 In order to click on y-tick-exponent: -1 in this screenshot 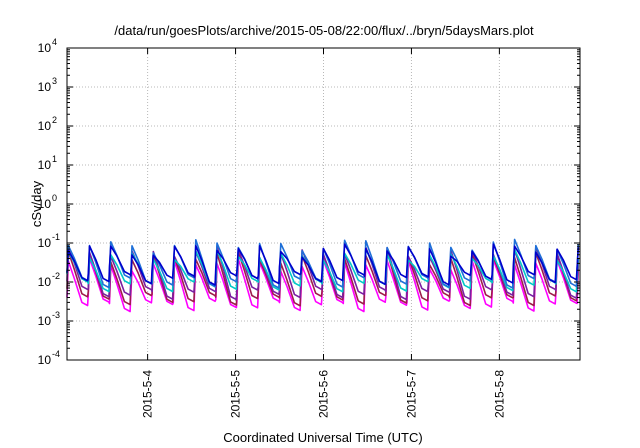, I will do `click(56, 237)`.